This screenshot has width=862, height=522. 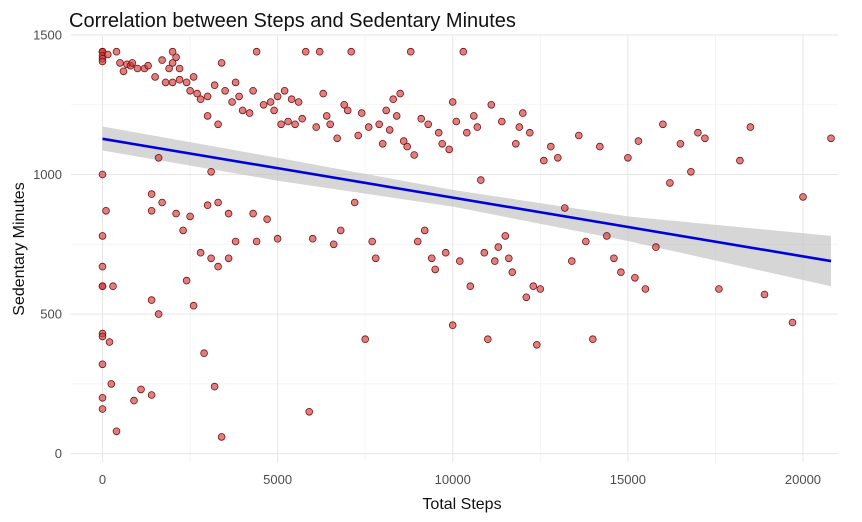 What do you see at coordinates (460, 479) in the screenshot?
I see `x-tick-labels: 0 5000 10000 15000 20000` at bounding box center [460, 479].